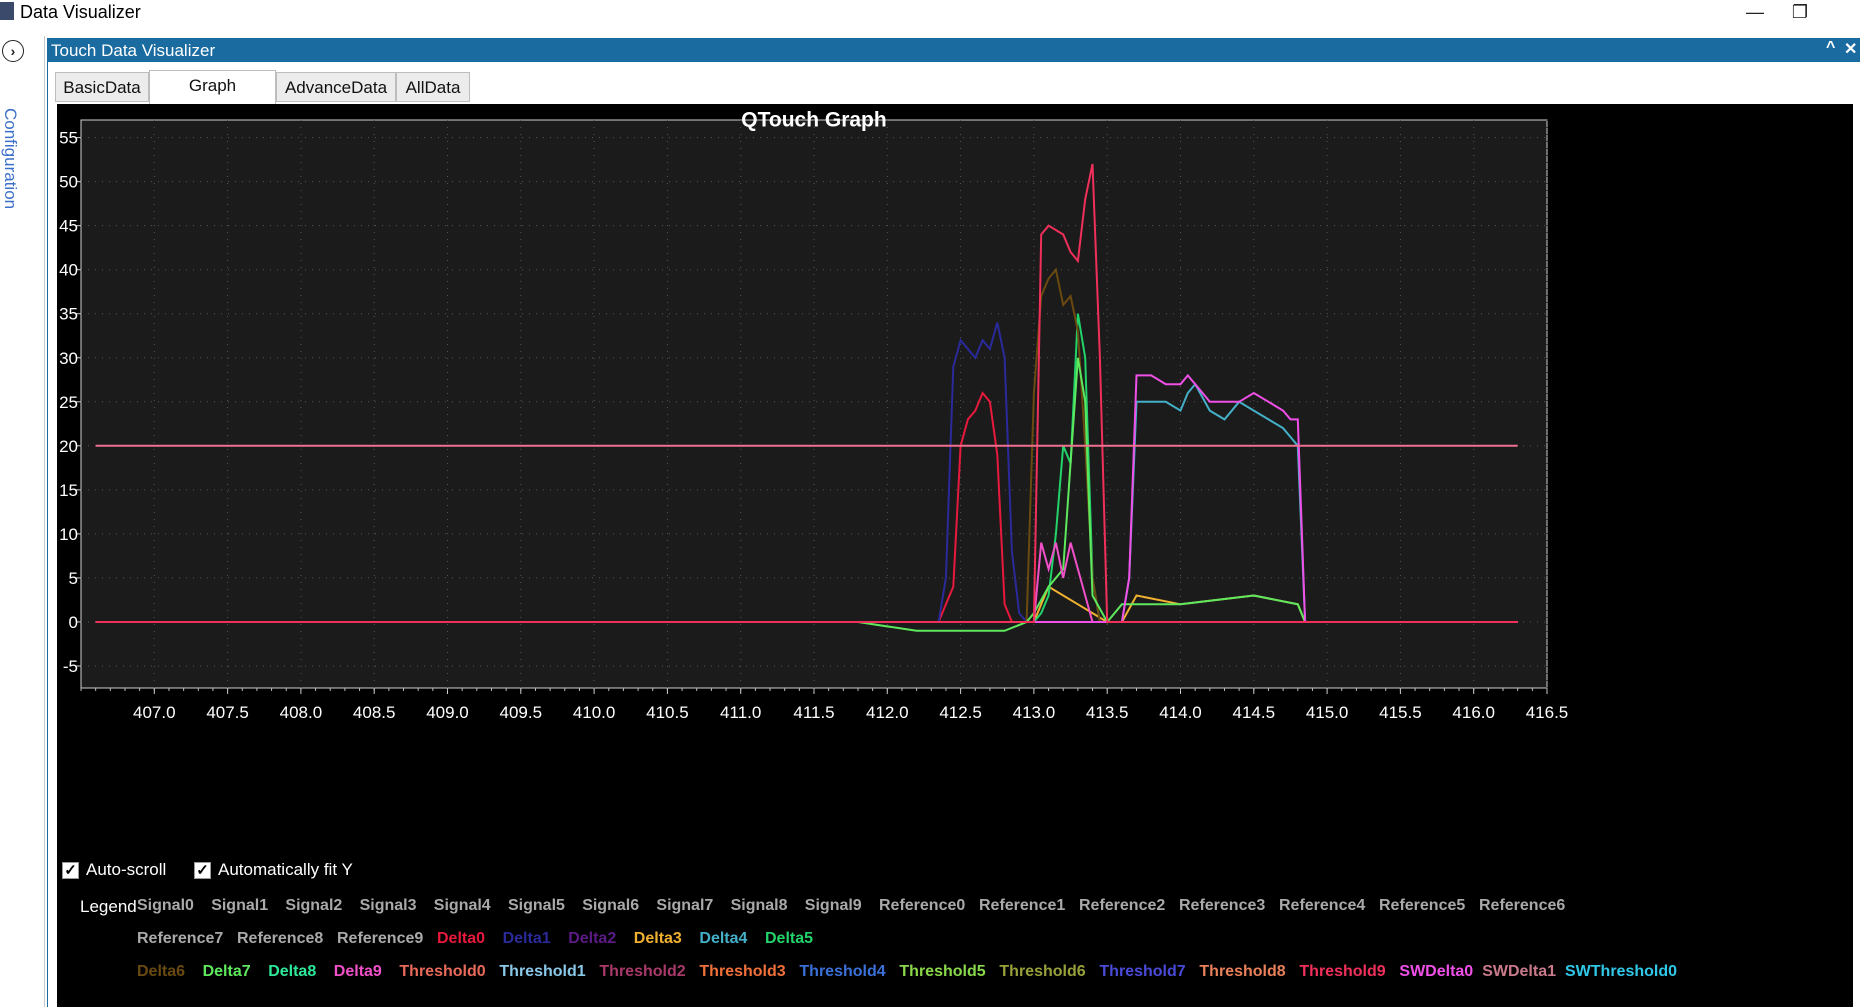 Image resolution: width=1860 pixels, height=1007 pixels. What do you see at coordinates (374, 712) in the screenshot?
I see `x-tick-label: 408.5` at bounding box center [374, 712].